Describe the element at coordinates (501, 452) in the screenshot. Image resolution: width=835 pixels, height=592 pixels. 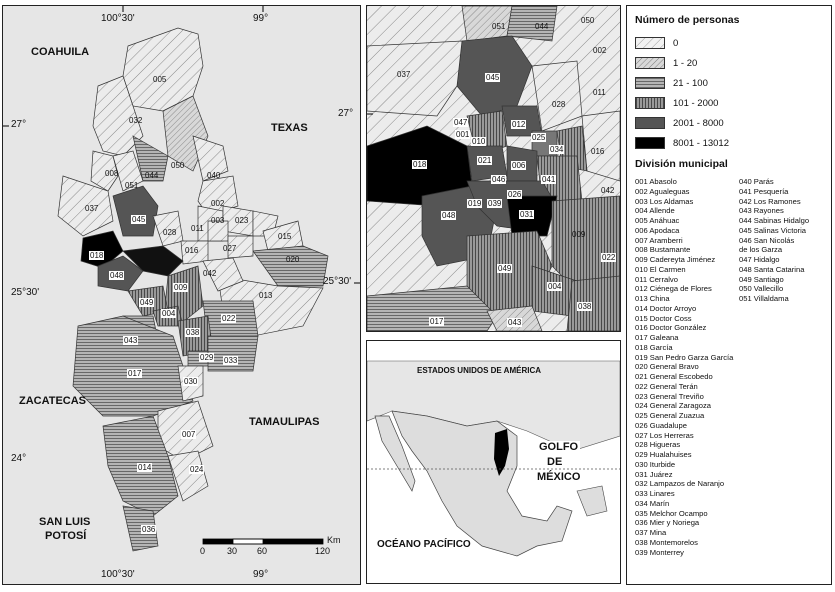
I see `nuevo-leon-highlight` at that location.